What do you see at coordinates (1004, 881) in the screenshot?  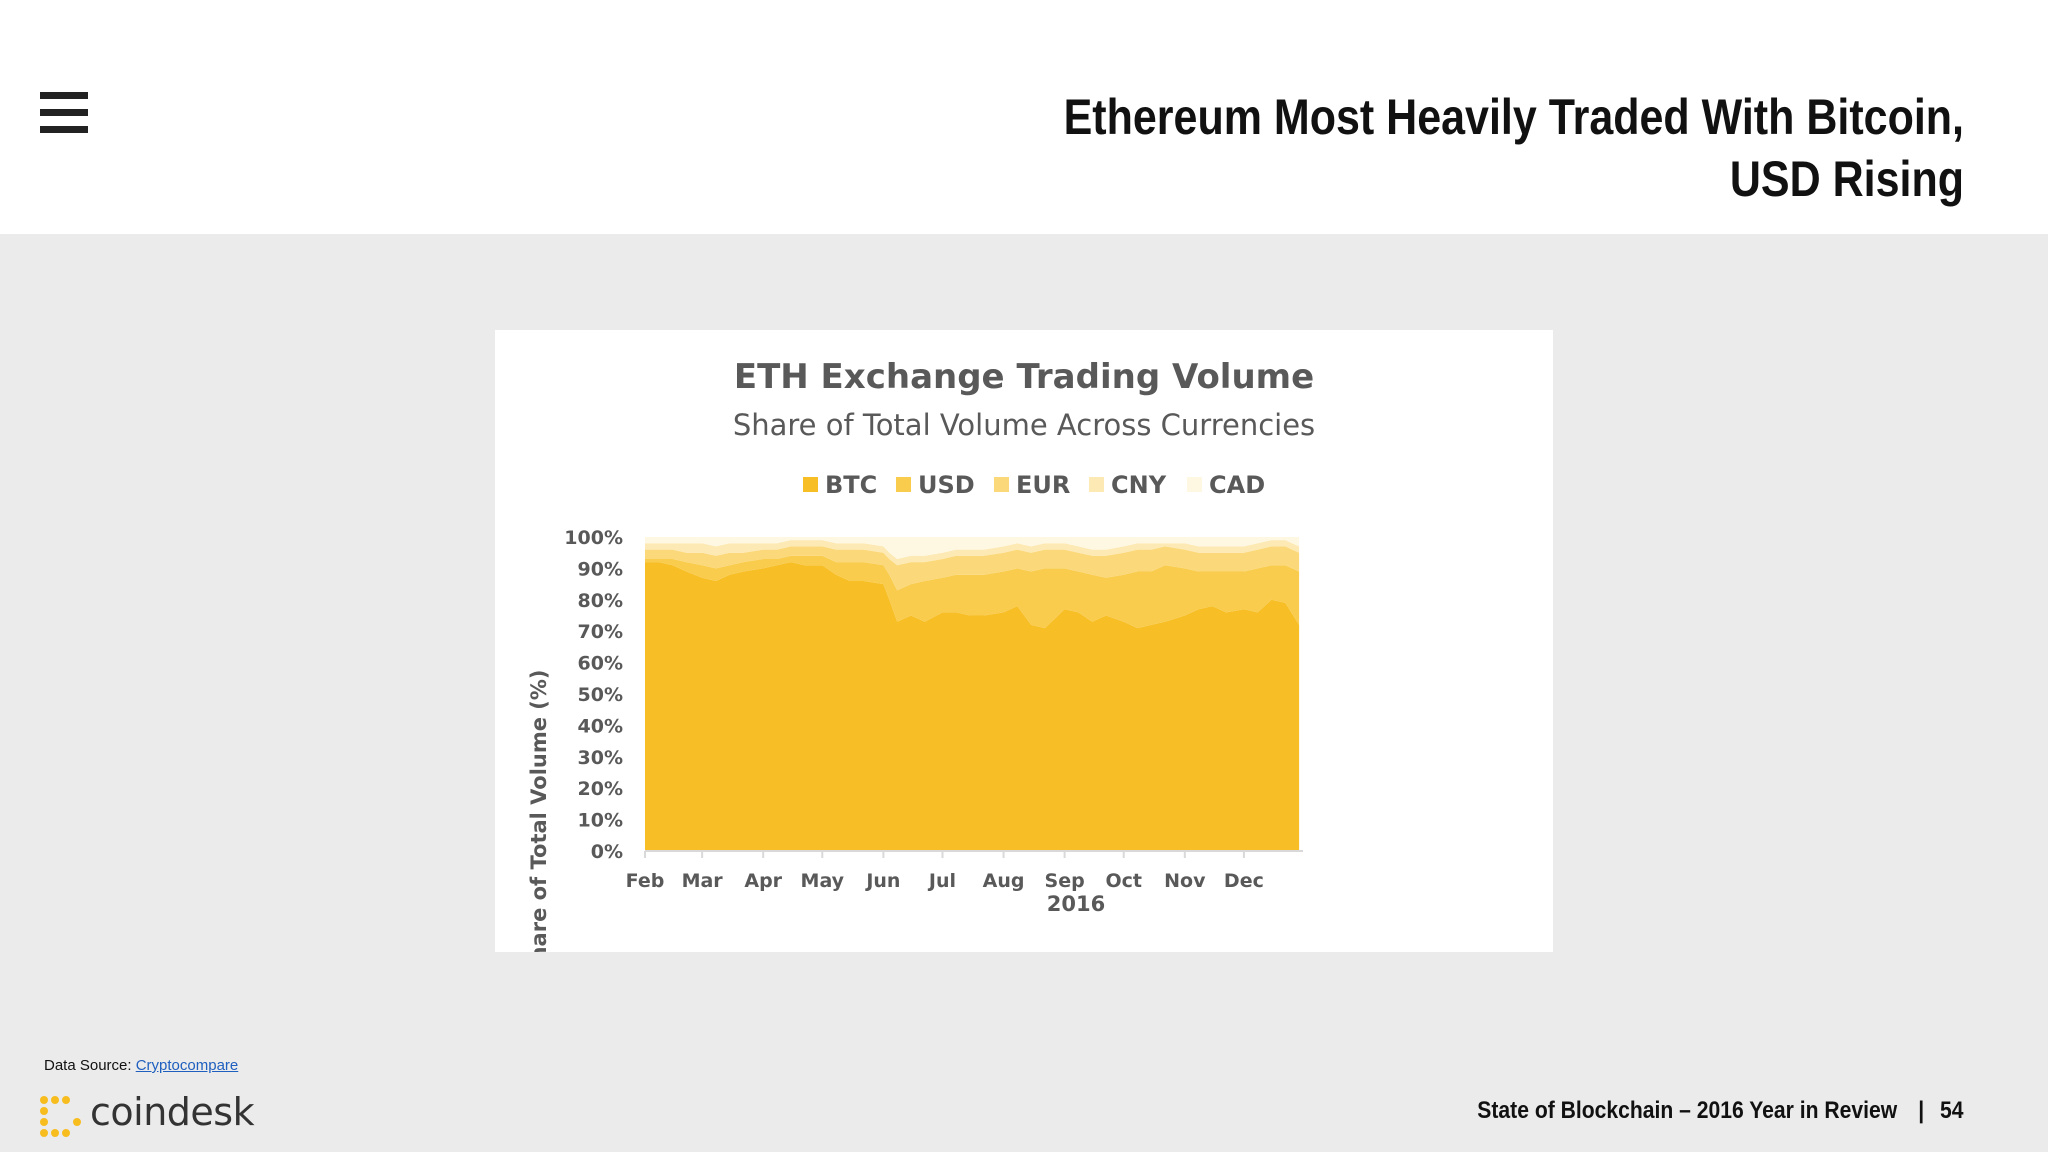 I see `x-tick-label: Aug` at bounding box center [1004, 881].